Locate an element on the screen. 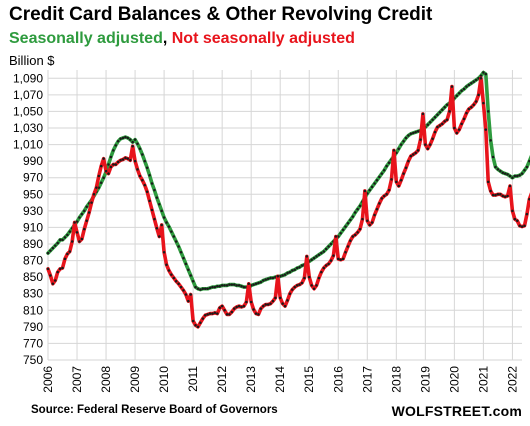  x-tick-label: 2018 is located at coordinates (396, 379).